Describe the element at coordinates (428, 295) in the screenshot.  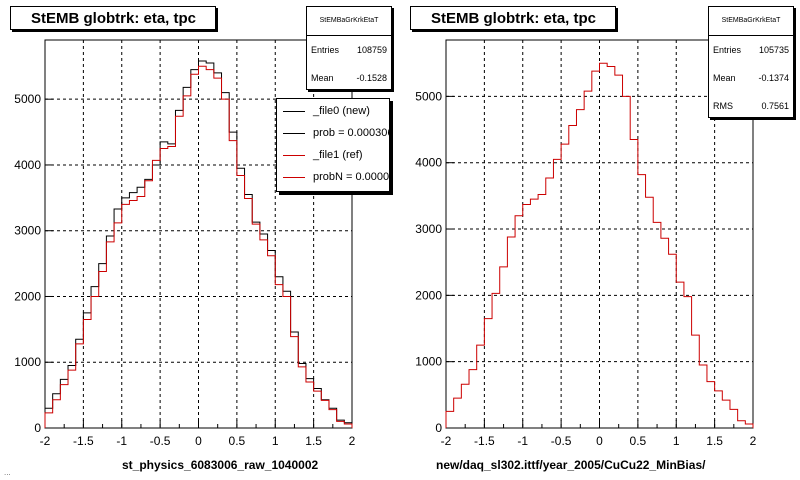
I see `right-y-tick-label: 2000` at that location.